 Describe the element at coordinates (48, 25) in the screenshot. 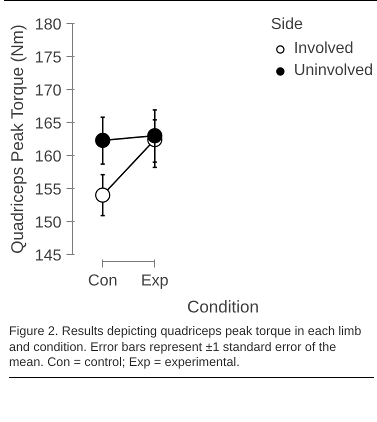

I see `y-tick-label: 180` at that location.